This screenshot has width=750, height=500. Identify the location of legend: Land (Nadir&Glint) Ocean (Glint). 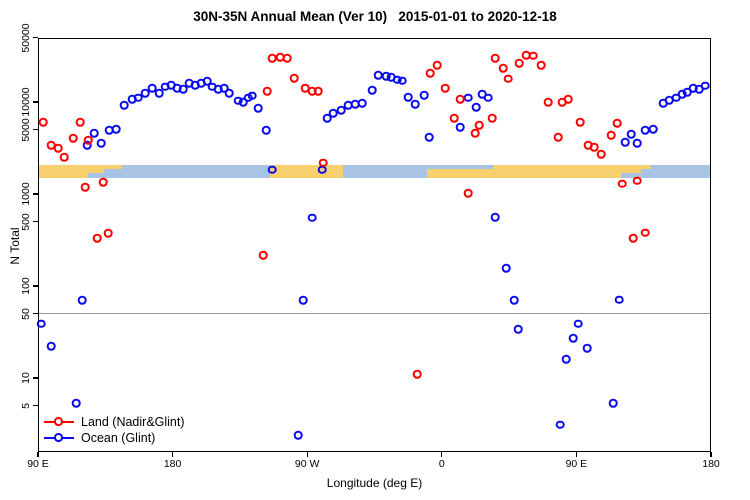
(114, 430).